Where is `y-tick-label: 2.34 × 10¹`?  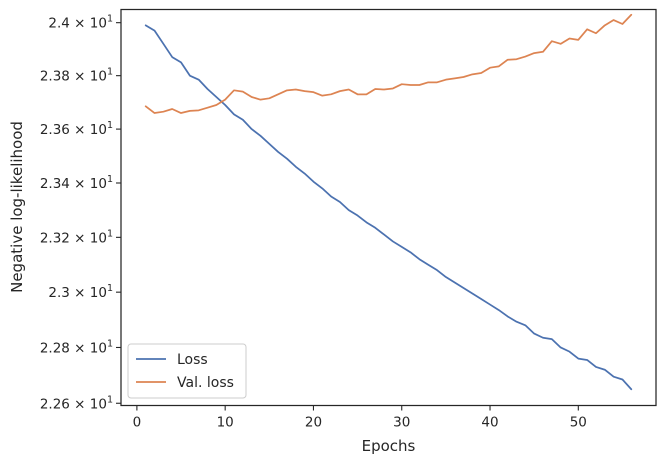
y-tick-label: 2.34 × 10¹ is located at coordinates (76, 183).